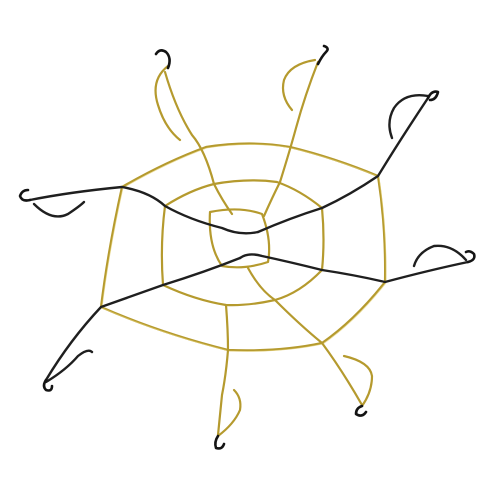 Image resolution: width=500 pixels, height=500 pixels. I want to click on black-cord-left-upper, so click(144, 210).